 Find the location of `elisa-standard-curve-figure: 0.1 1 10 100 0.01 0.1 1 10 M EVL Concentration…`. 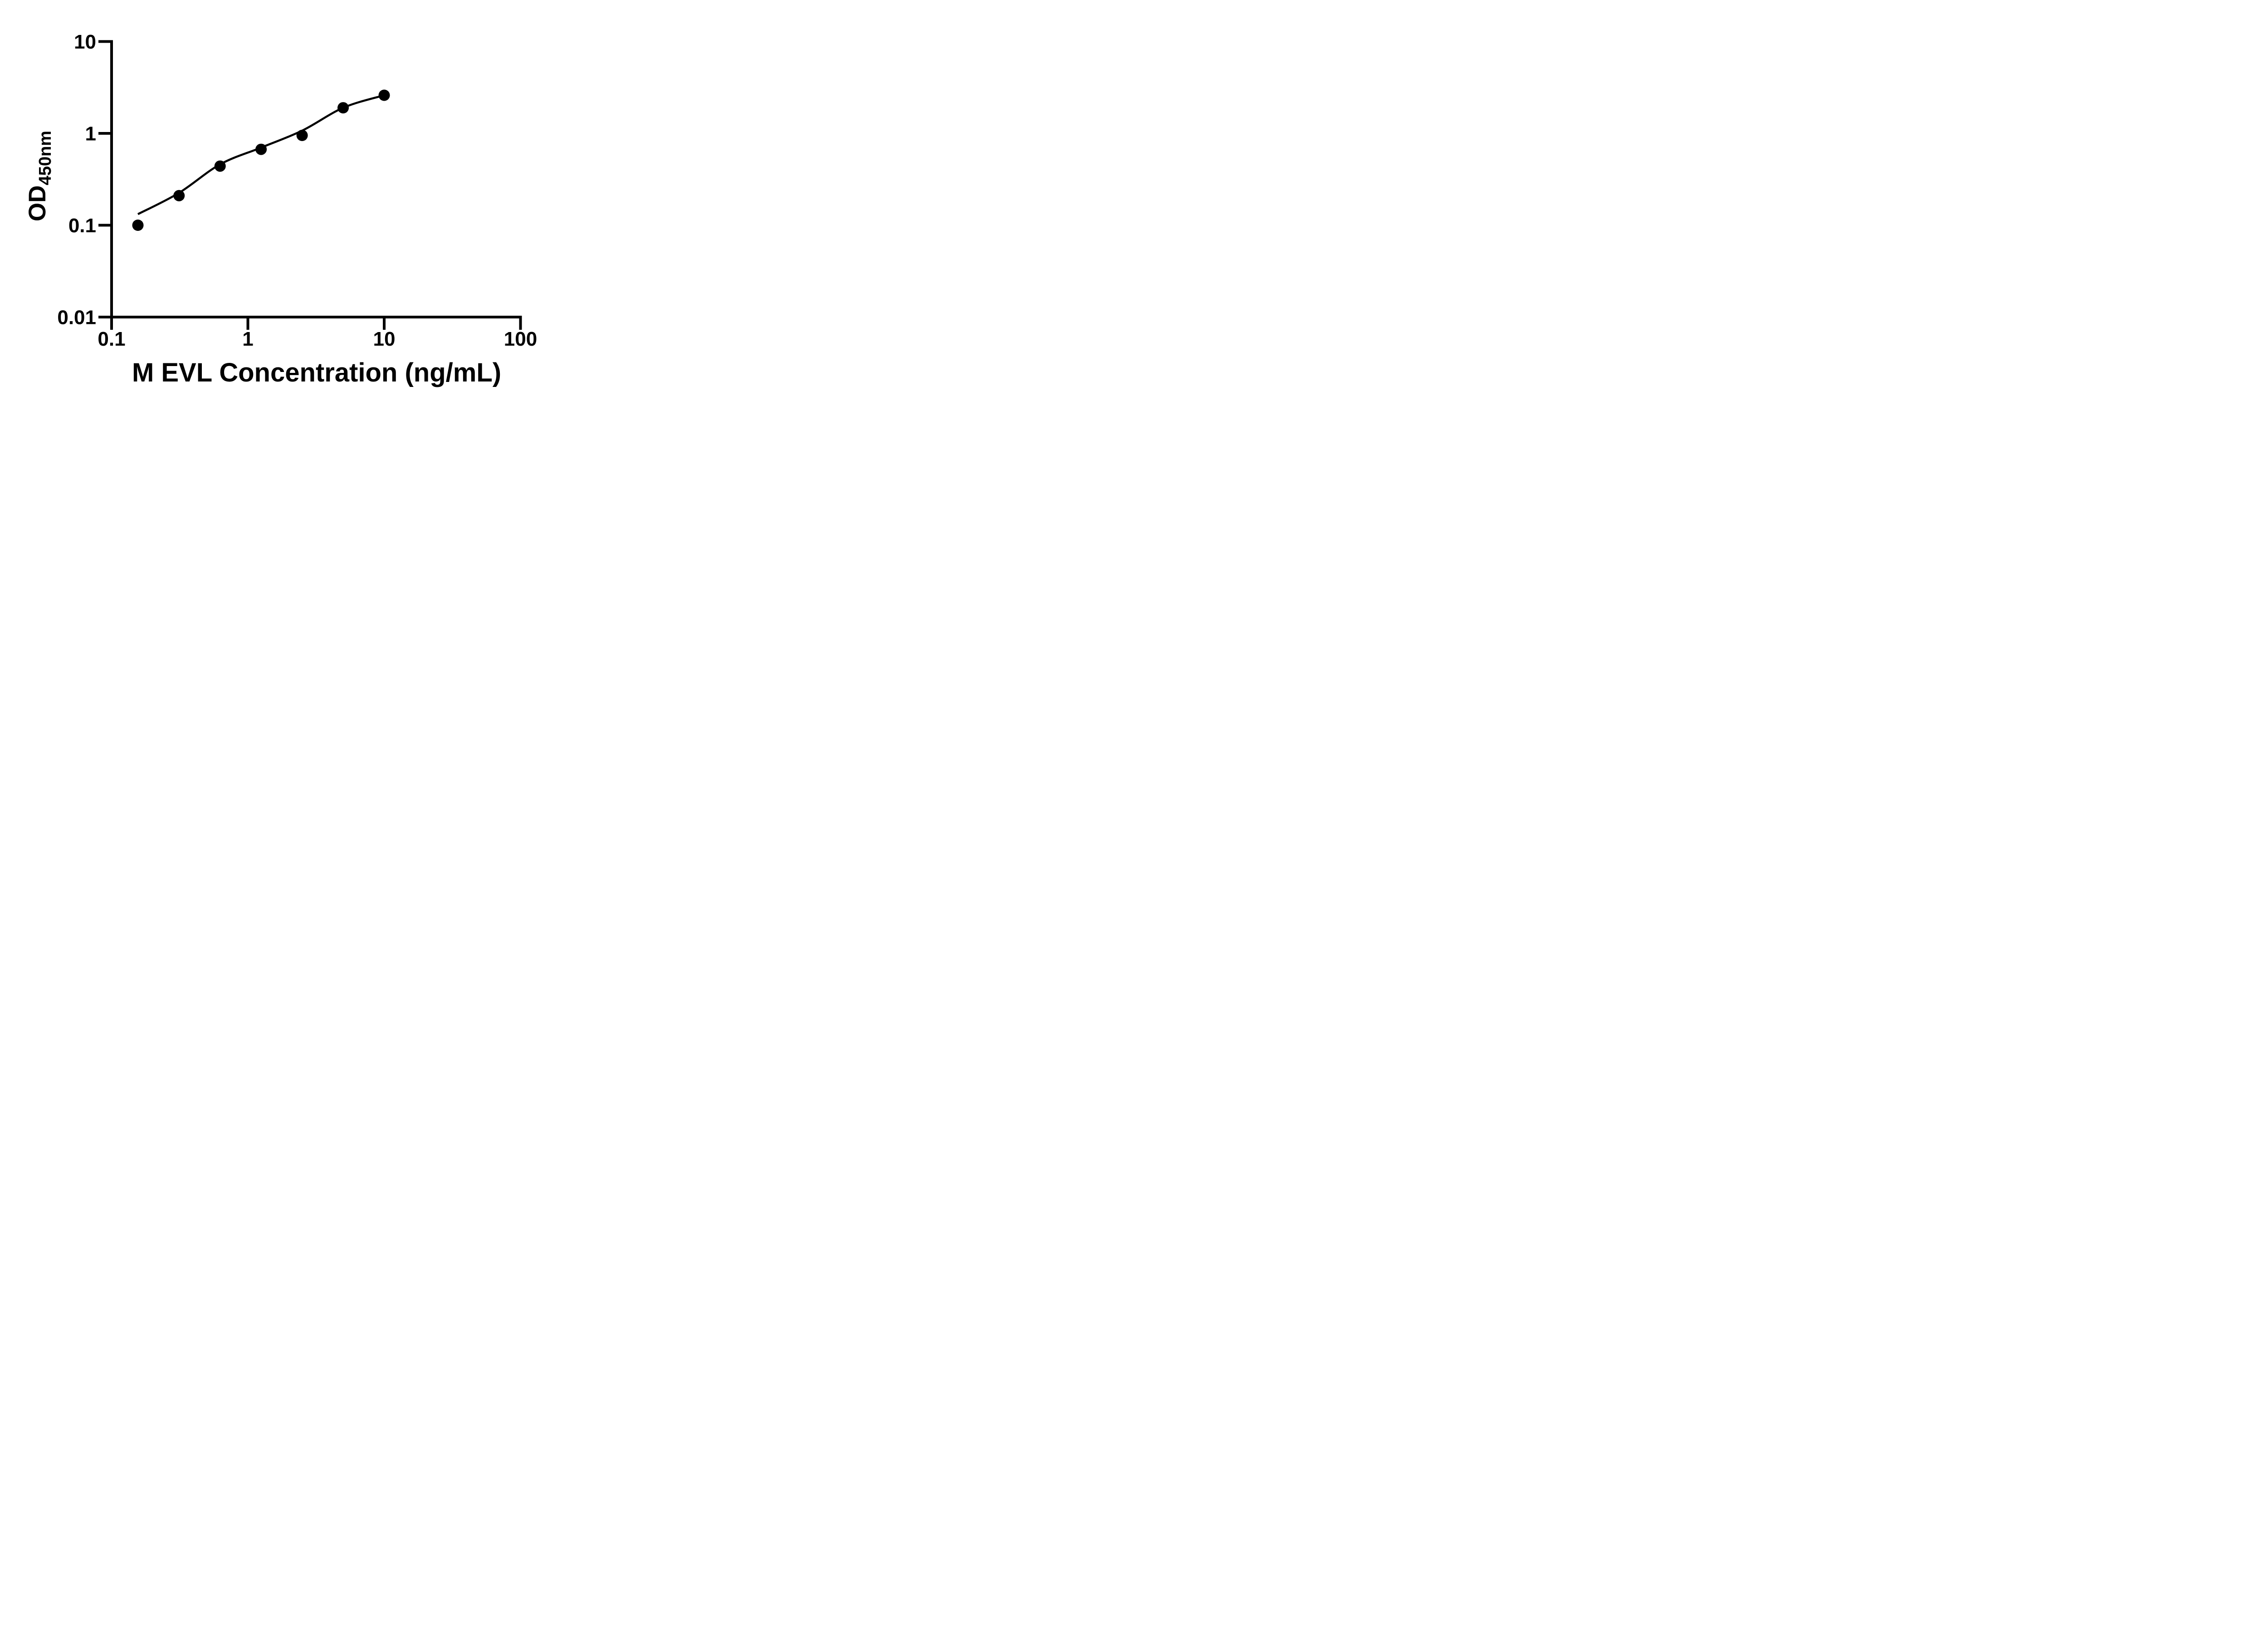

elisa-standard-curve-figure: 0.1 1 10 100 0.01 0.1 1 10 M EVL Concentration… is located at coordinates (291, 204).